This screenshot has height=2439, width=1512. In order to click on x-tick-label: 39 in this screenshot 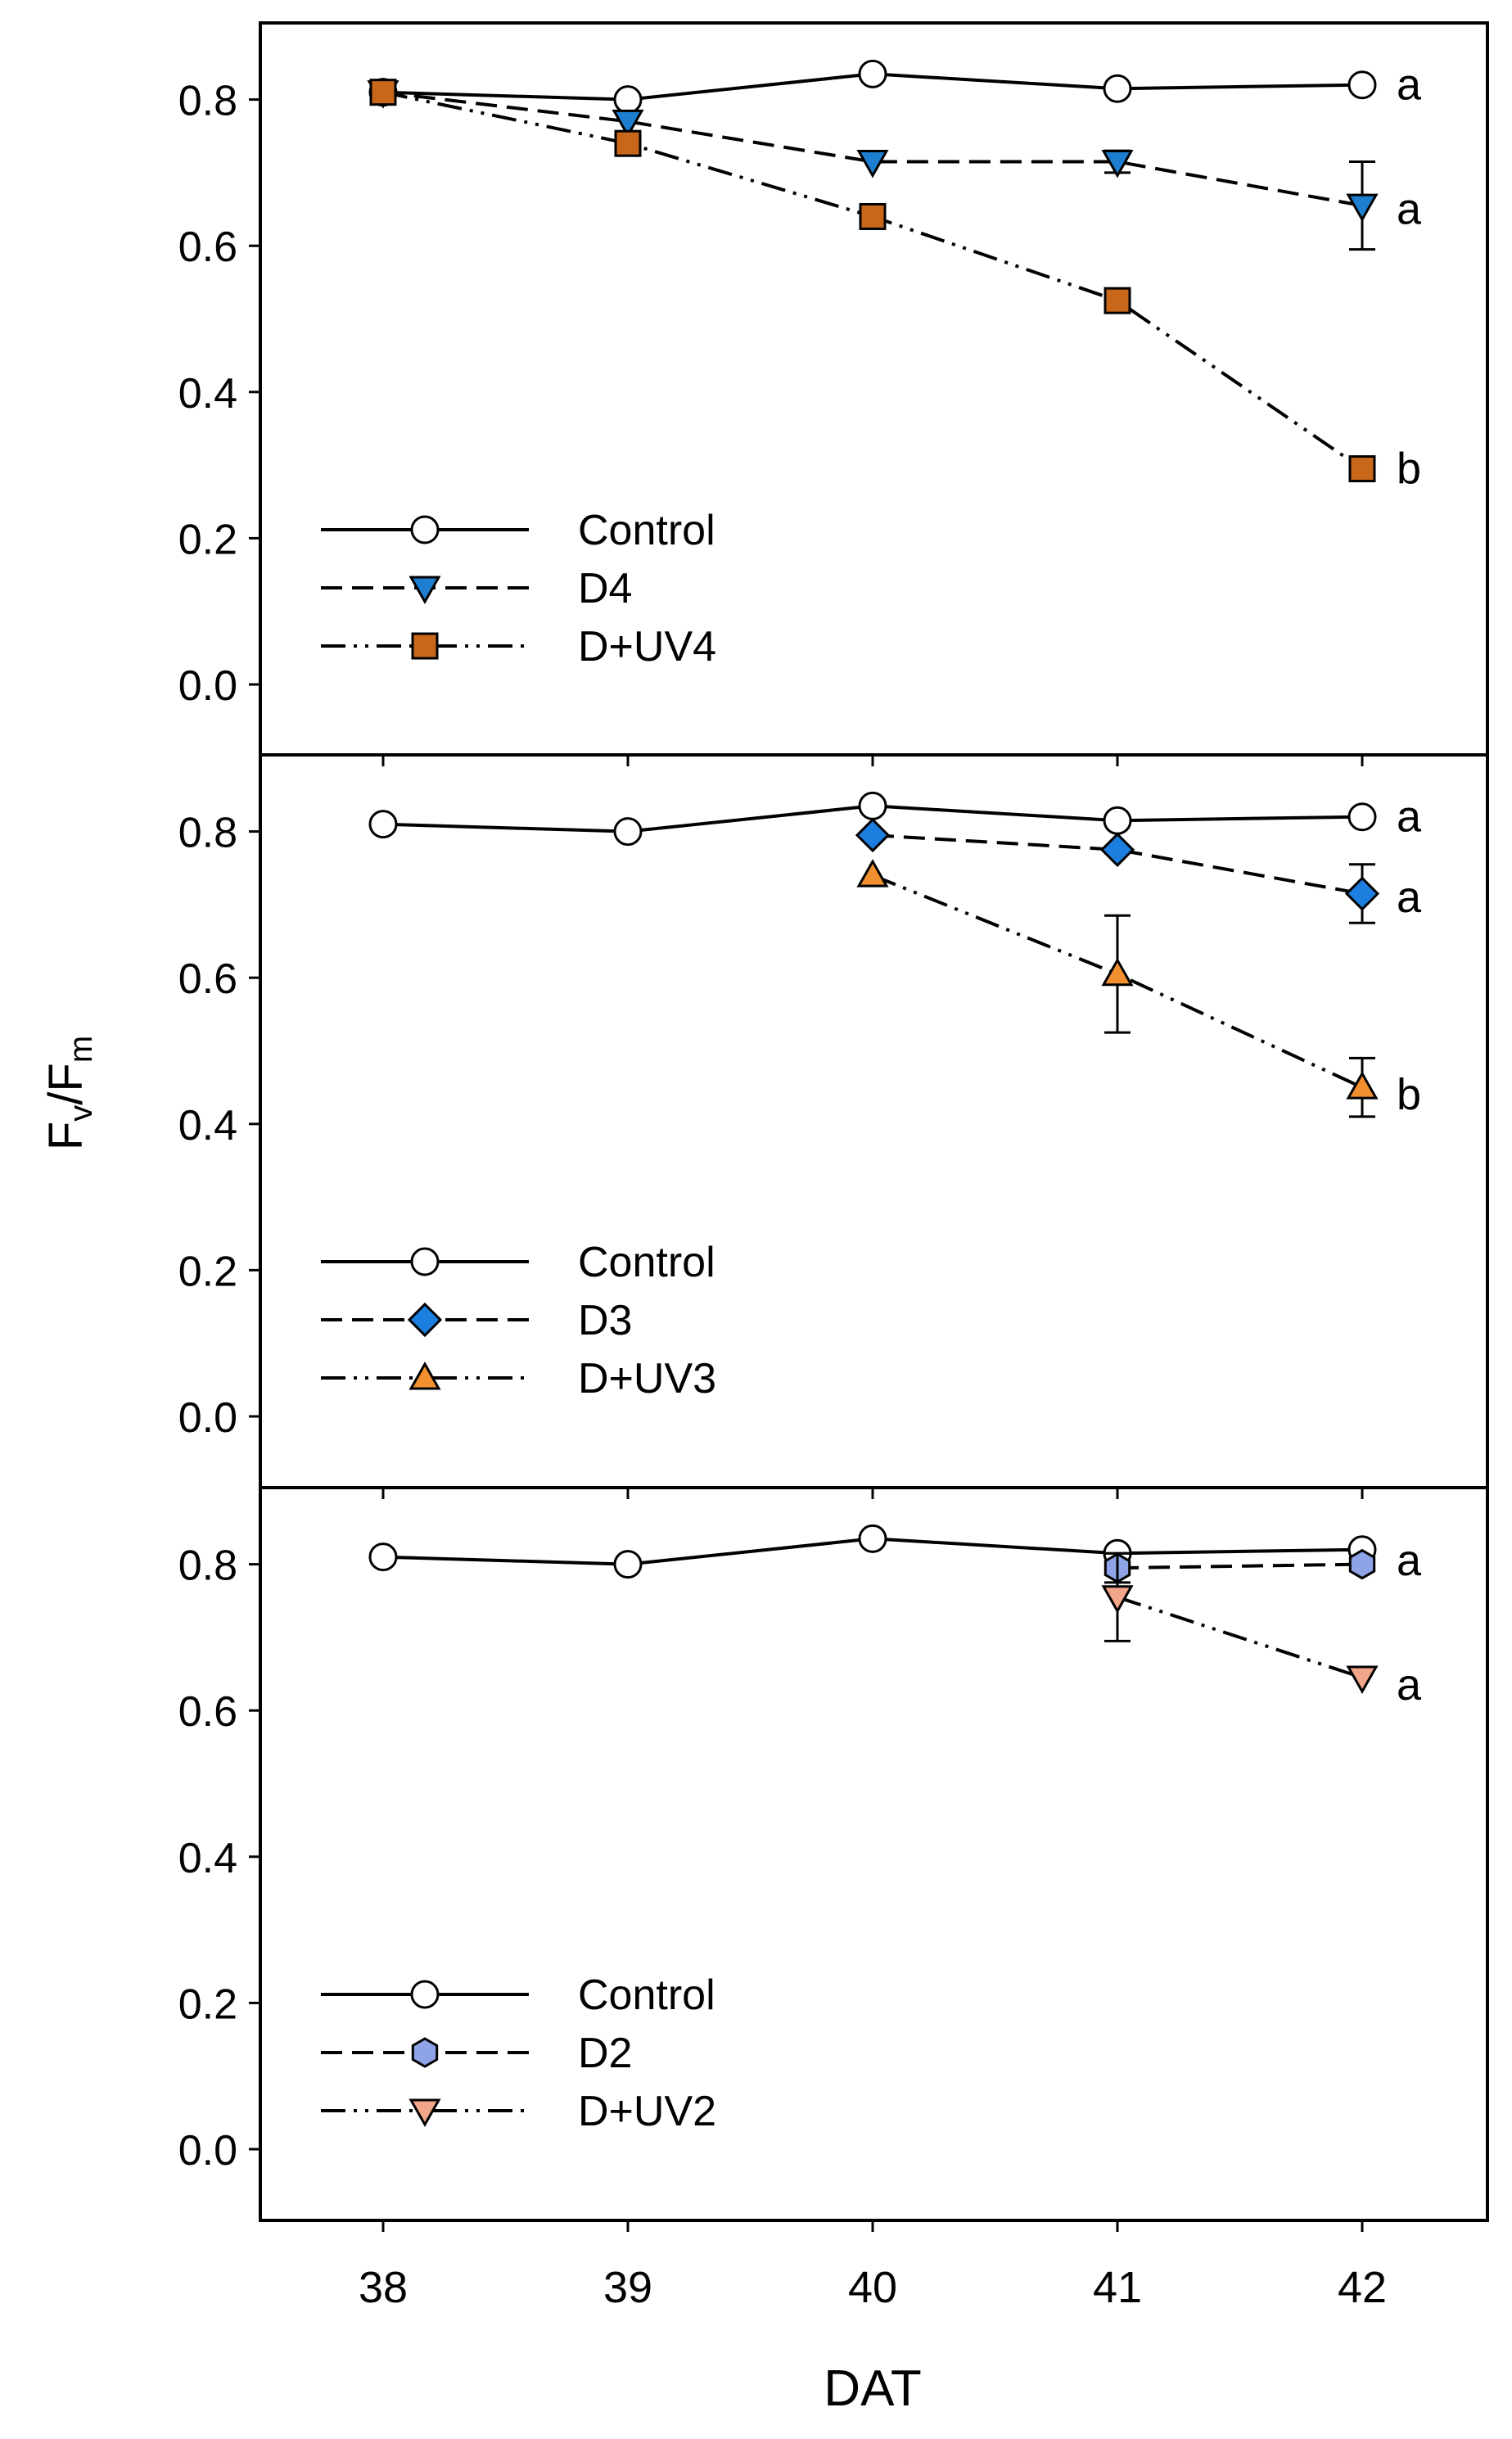, I will do `click(627, 2287)`.